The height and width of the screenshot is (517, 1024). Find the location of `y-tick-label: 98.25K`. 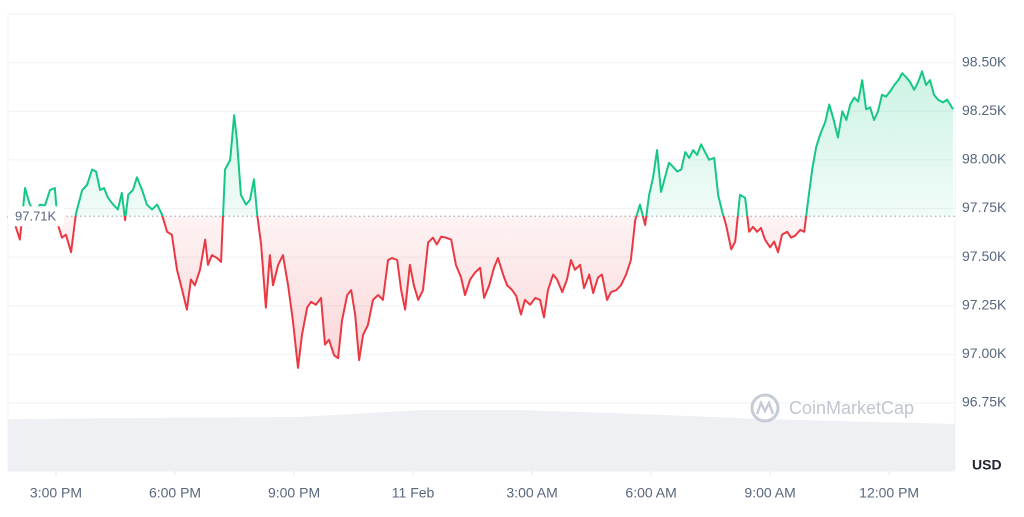

y-tick-label: 98.25K is located at coordinates (984, 110).